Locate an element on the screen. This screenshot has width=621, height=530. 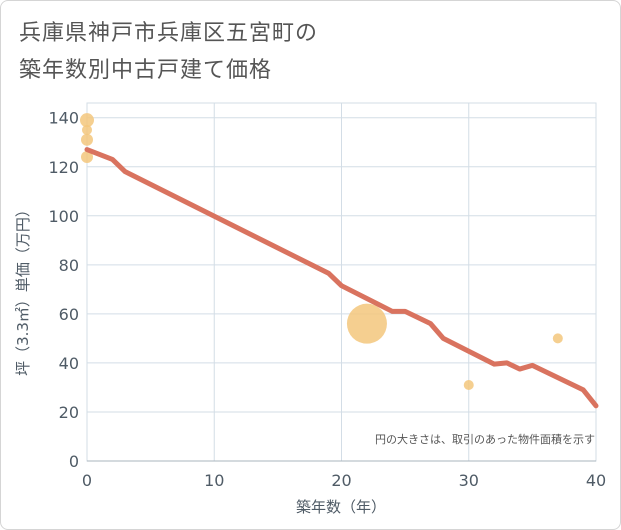
y-tick-label: 20 is located at coordinates (69, 412).